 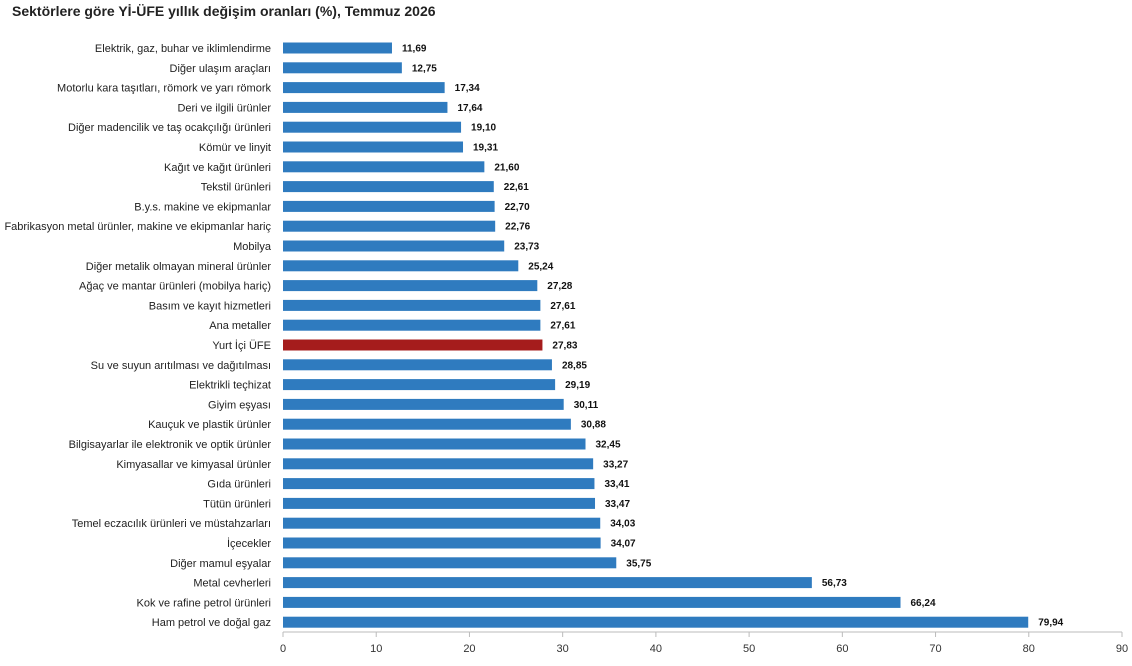 I want to click on x-tick-label: 10, so click(x=376, y=649).